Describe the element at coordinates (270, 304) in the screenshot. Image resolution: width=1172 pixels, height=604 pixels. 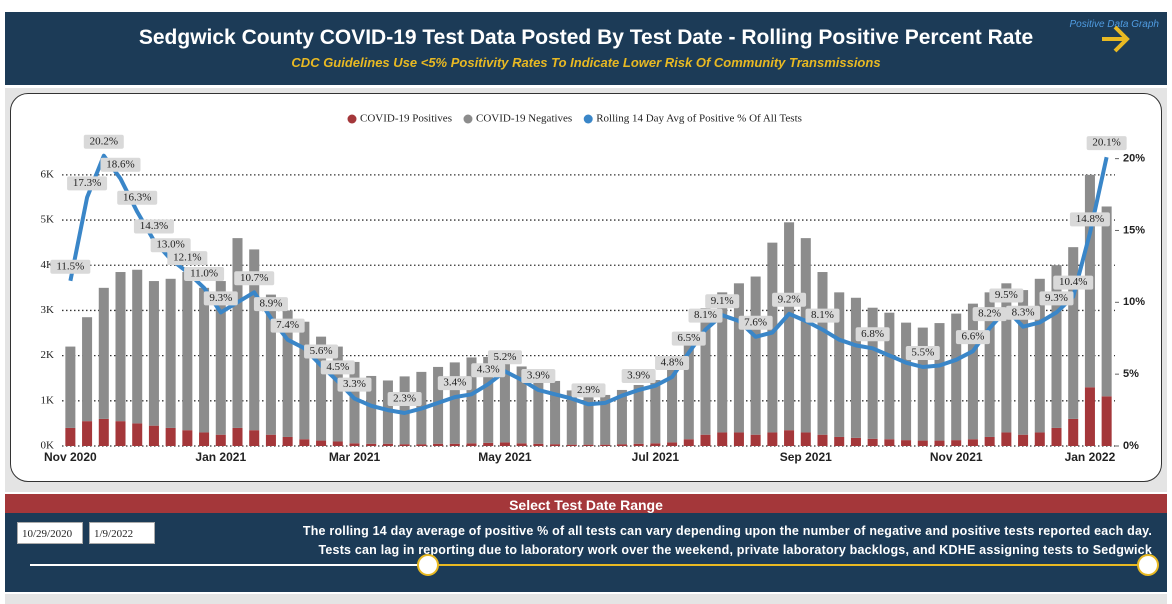
I see `data-label: 8.9%` at that location.